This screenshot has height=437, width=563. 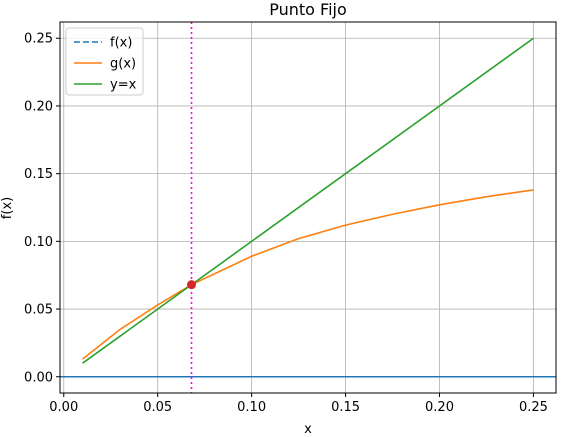 I want to click on y-tick-label-0: 0.00, so click(x=38, y=377).